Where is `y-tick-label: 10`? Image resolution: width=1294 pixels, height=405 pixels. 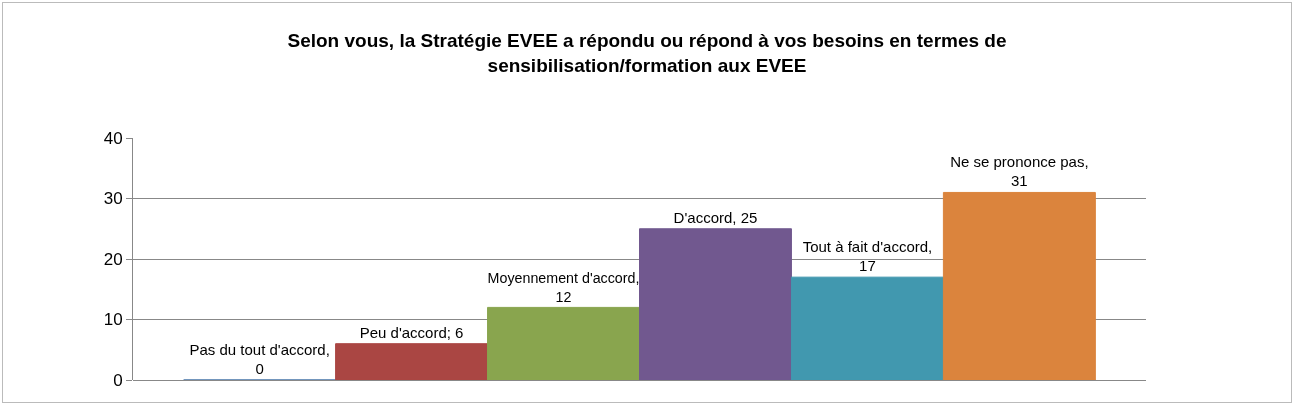 y-tick-label: 10 is located at coordinates (113, 320).